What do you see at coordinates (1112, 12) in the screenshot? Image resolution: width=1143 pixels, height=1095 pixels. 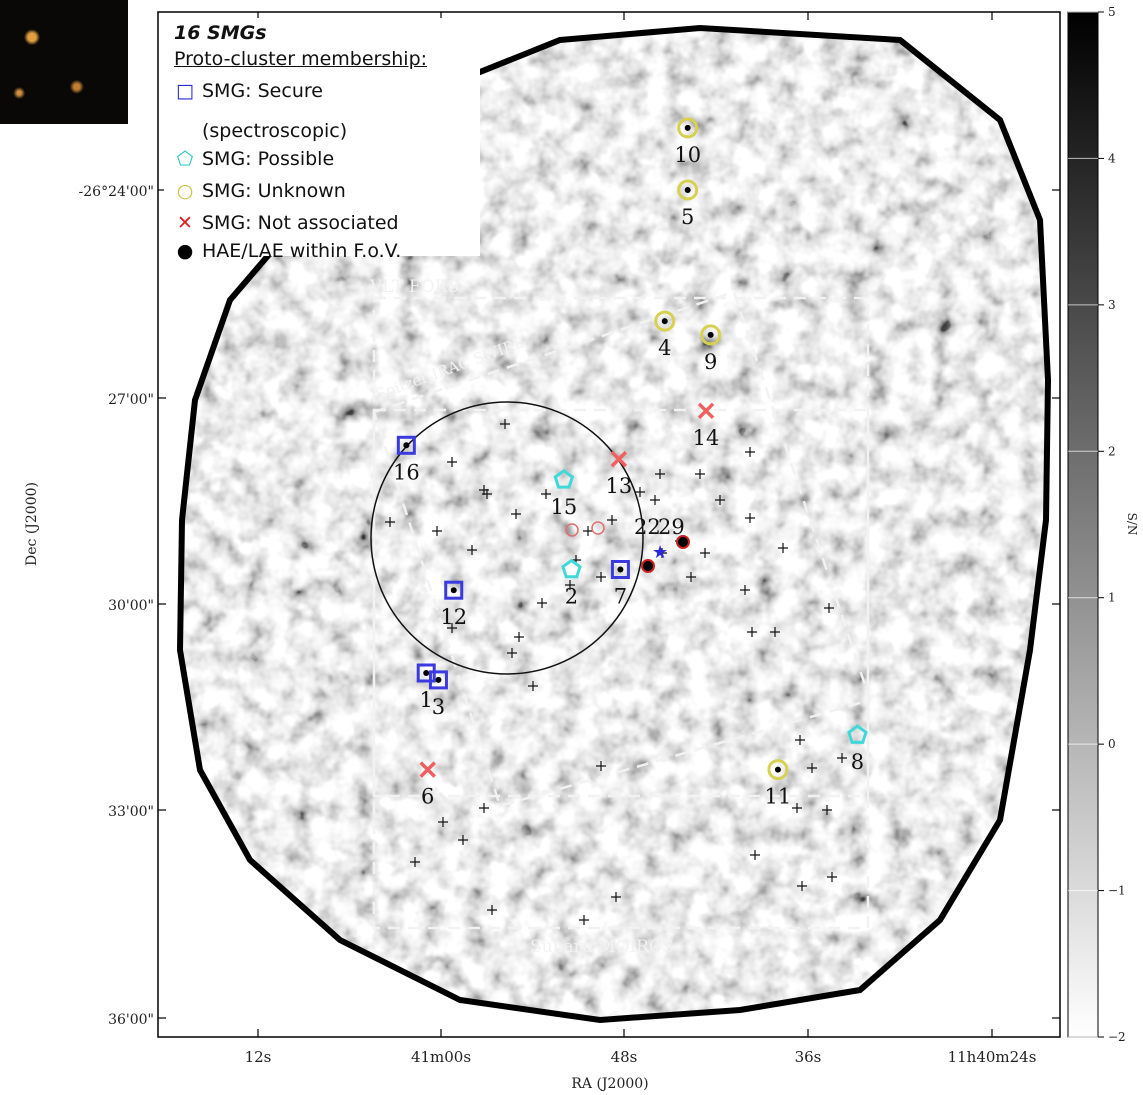 I see `colorbar-tick-label: 5` at bounding box center [1112, 12].